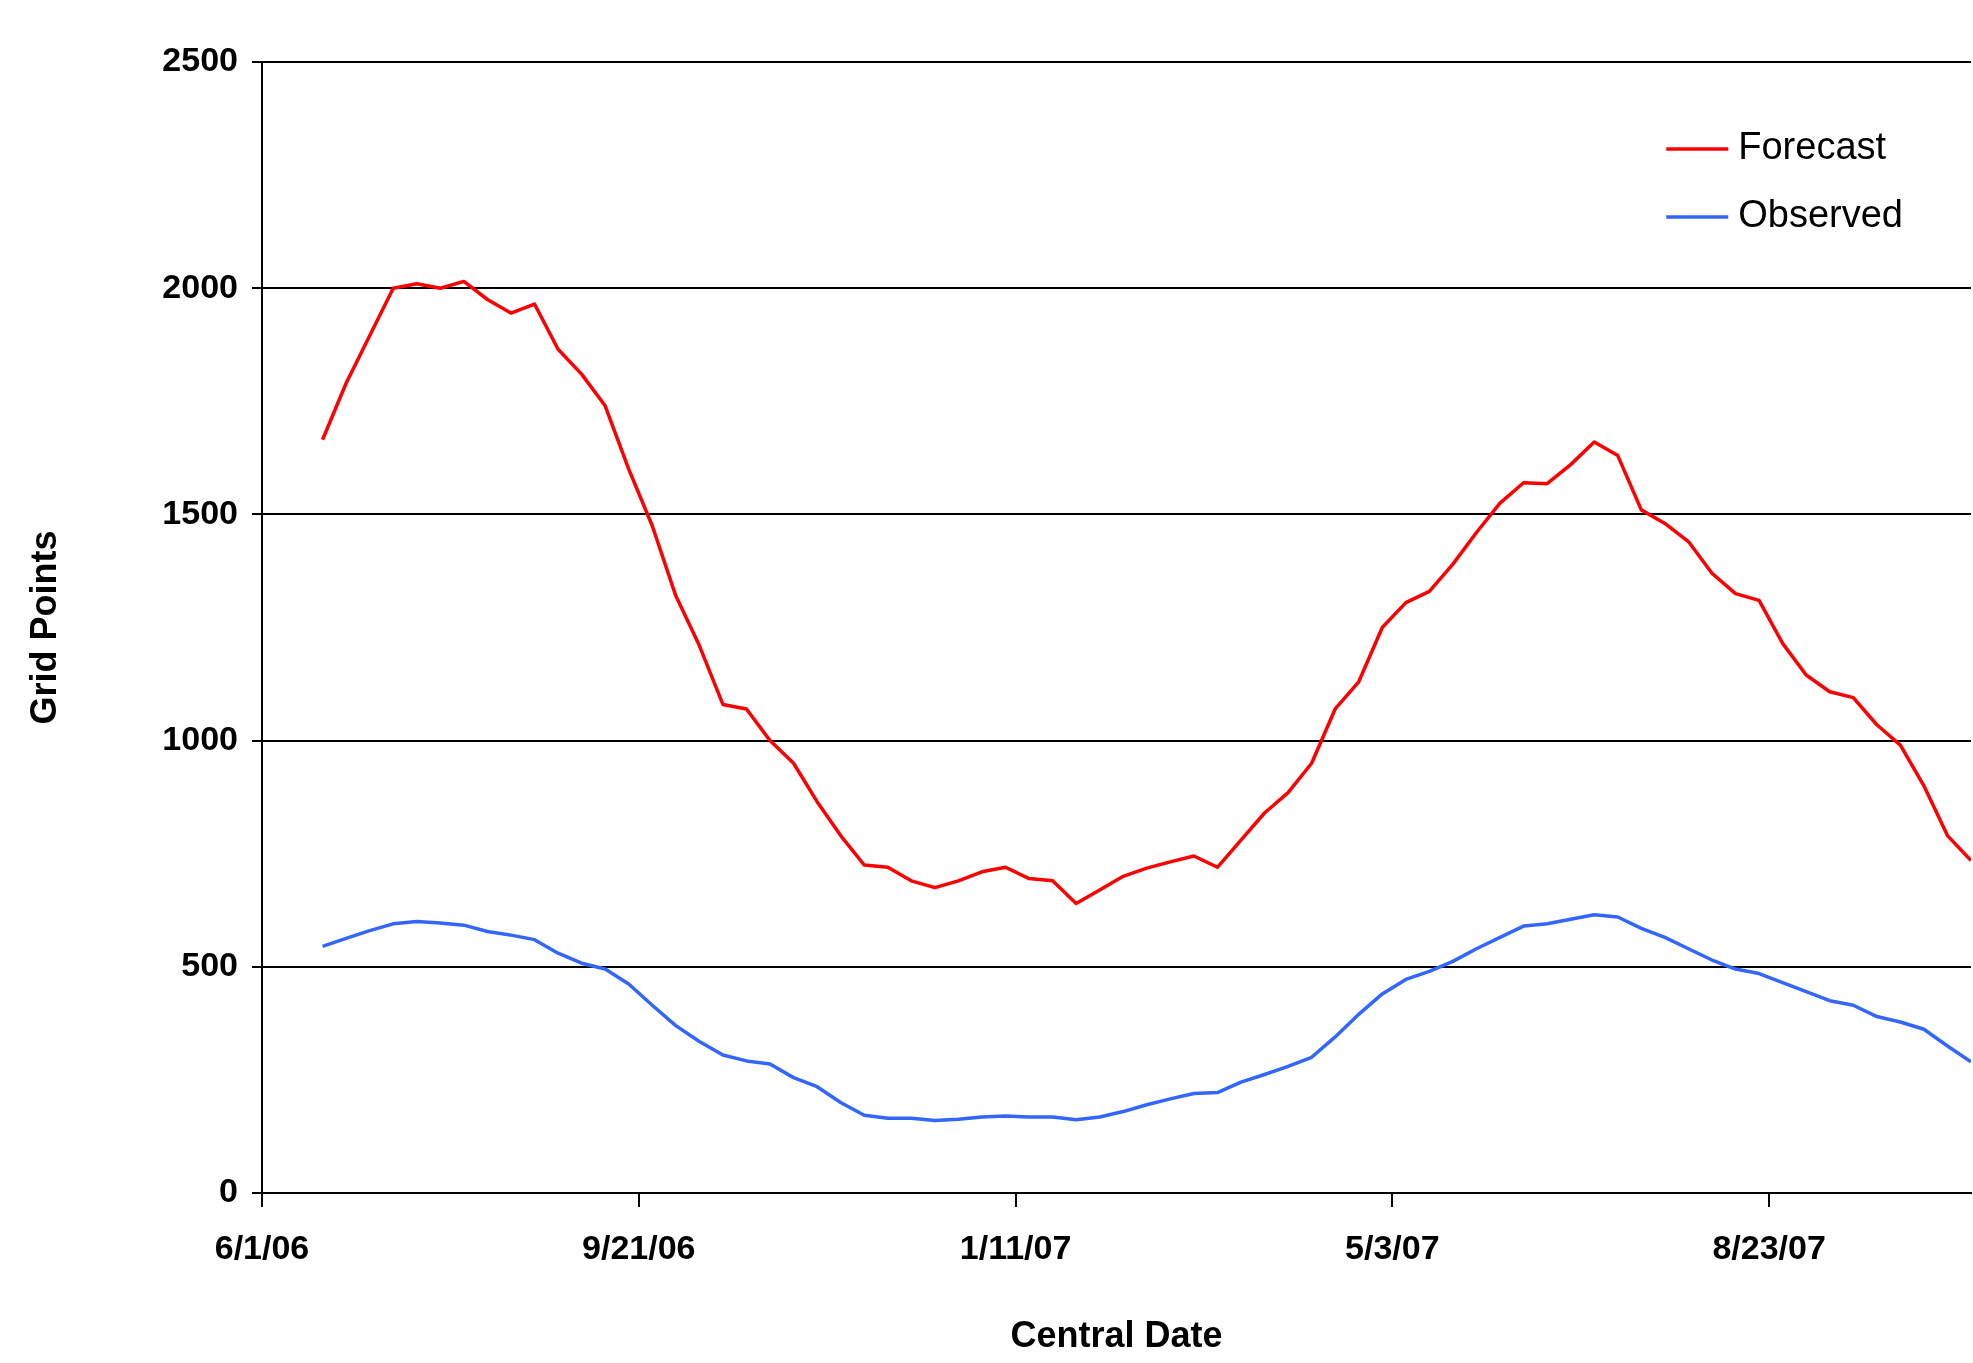 The width and height of the screenshot is (1973, 1363). What do you see at coordinates (209, 964) in the screenshot?
I see `y-tick-label: 500` at bounding box center [209, 964].